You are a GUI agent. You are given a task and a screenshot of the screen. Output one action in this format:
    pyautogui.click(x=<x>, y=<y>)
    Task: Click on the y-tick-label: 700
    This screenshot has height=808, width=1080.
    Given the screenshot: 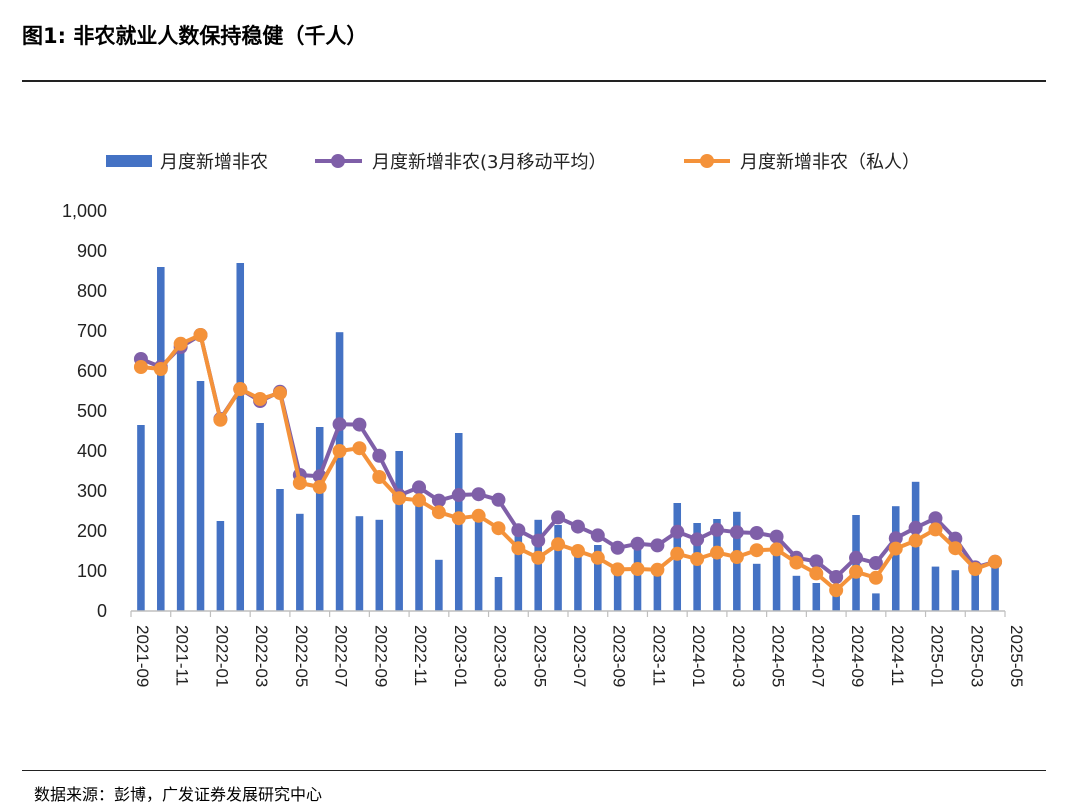 What is the action you would take?
    pyautogui.click(x=92, y=331)
    